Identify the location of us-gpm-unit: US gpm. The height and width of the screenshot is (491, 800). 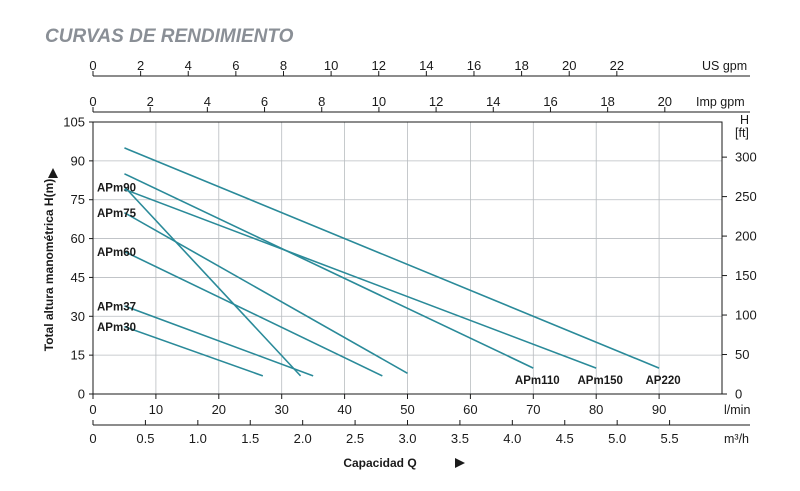
(724, 66).